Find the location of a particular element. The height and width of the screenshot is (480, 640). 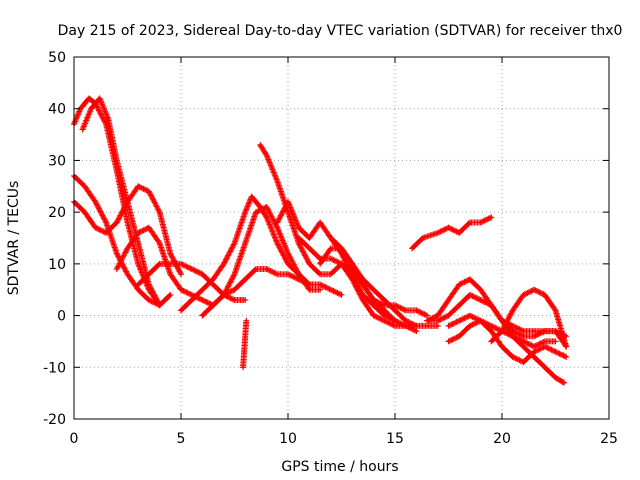

y-tick-label: 10 is located at coordinates (57, 265).